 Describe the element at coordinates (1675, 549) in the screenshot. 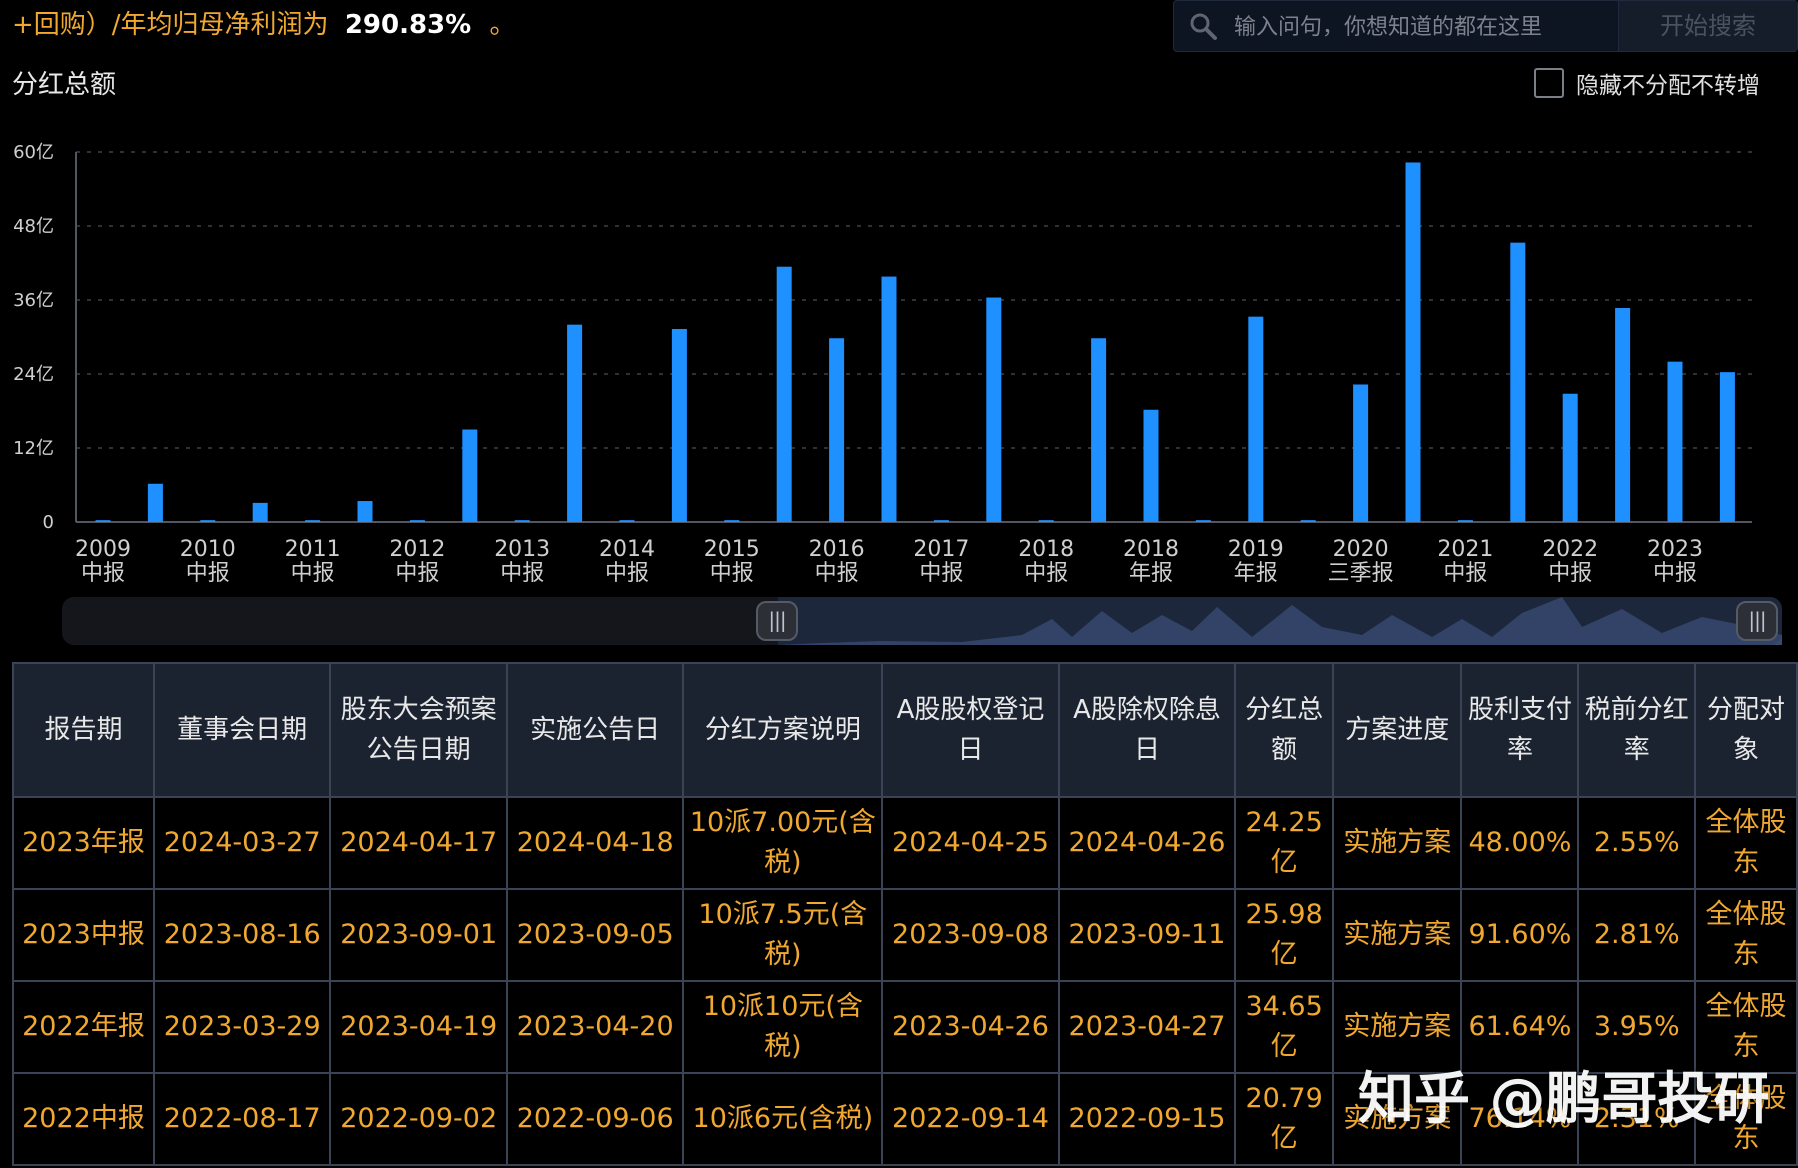

I see `x-tick-year: 2023` at that location.